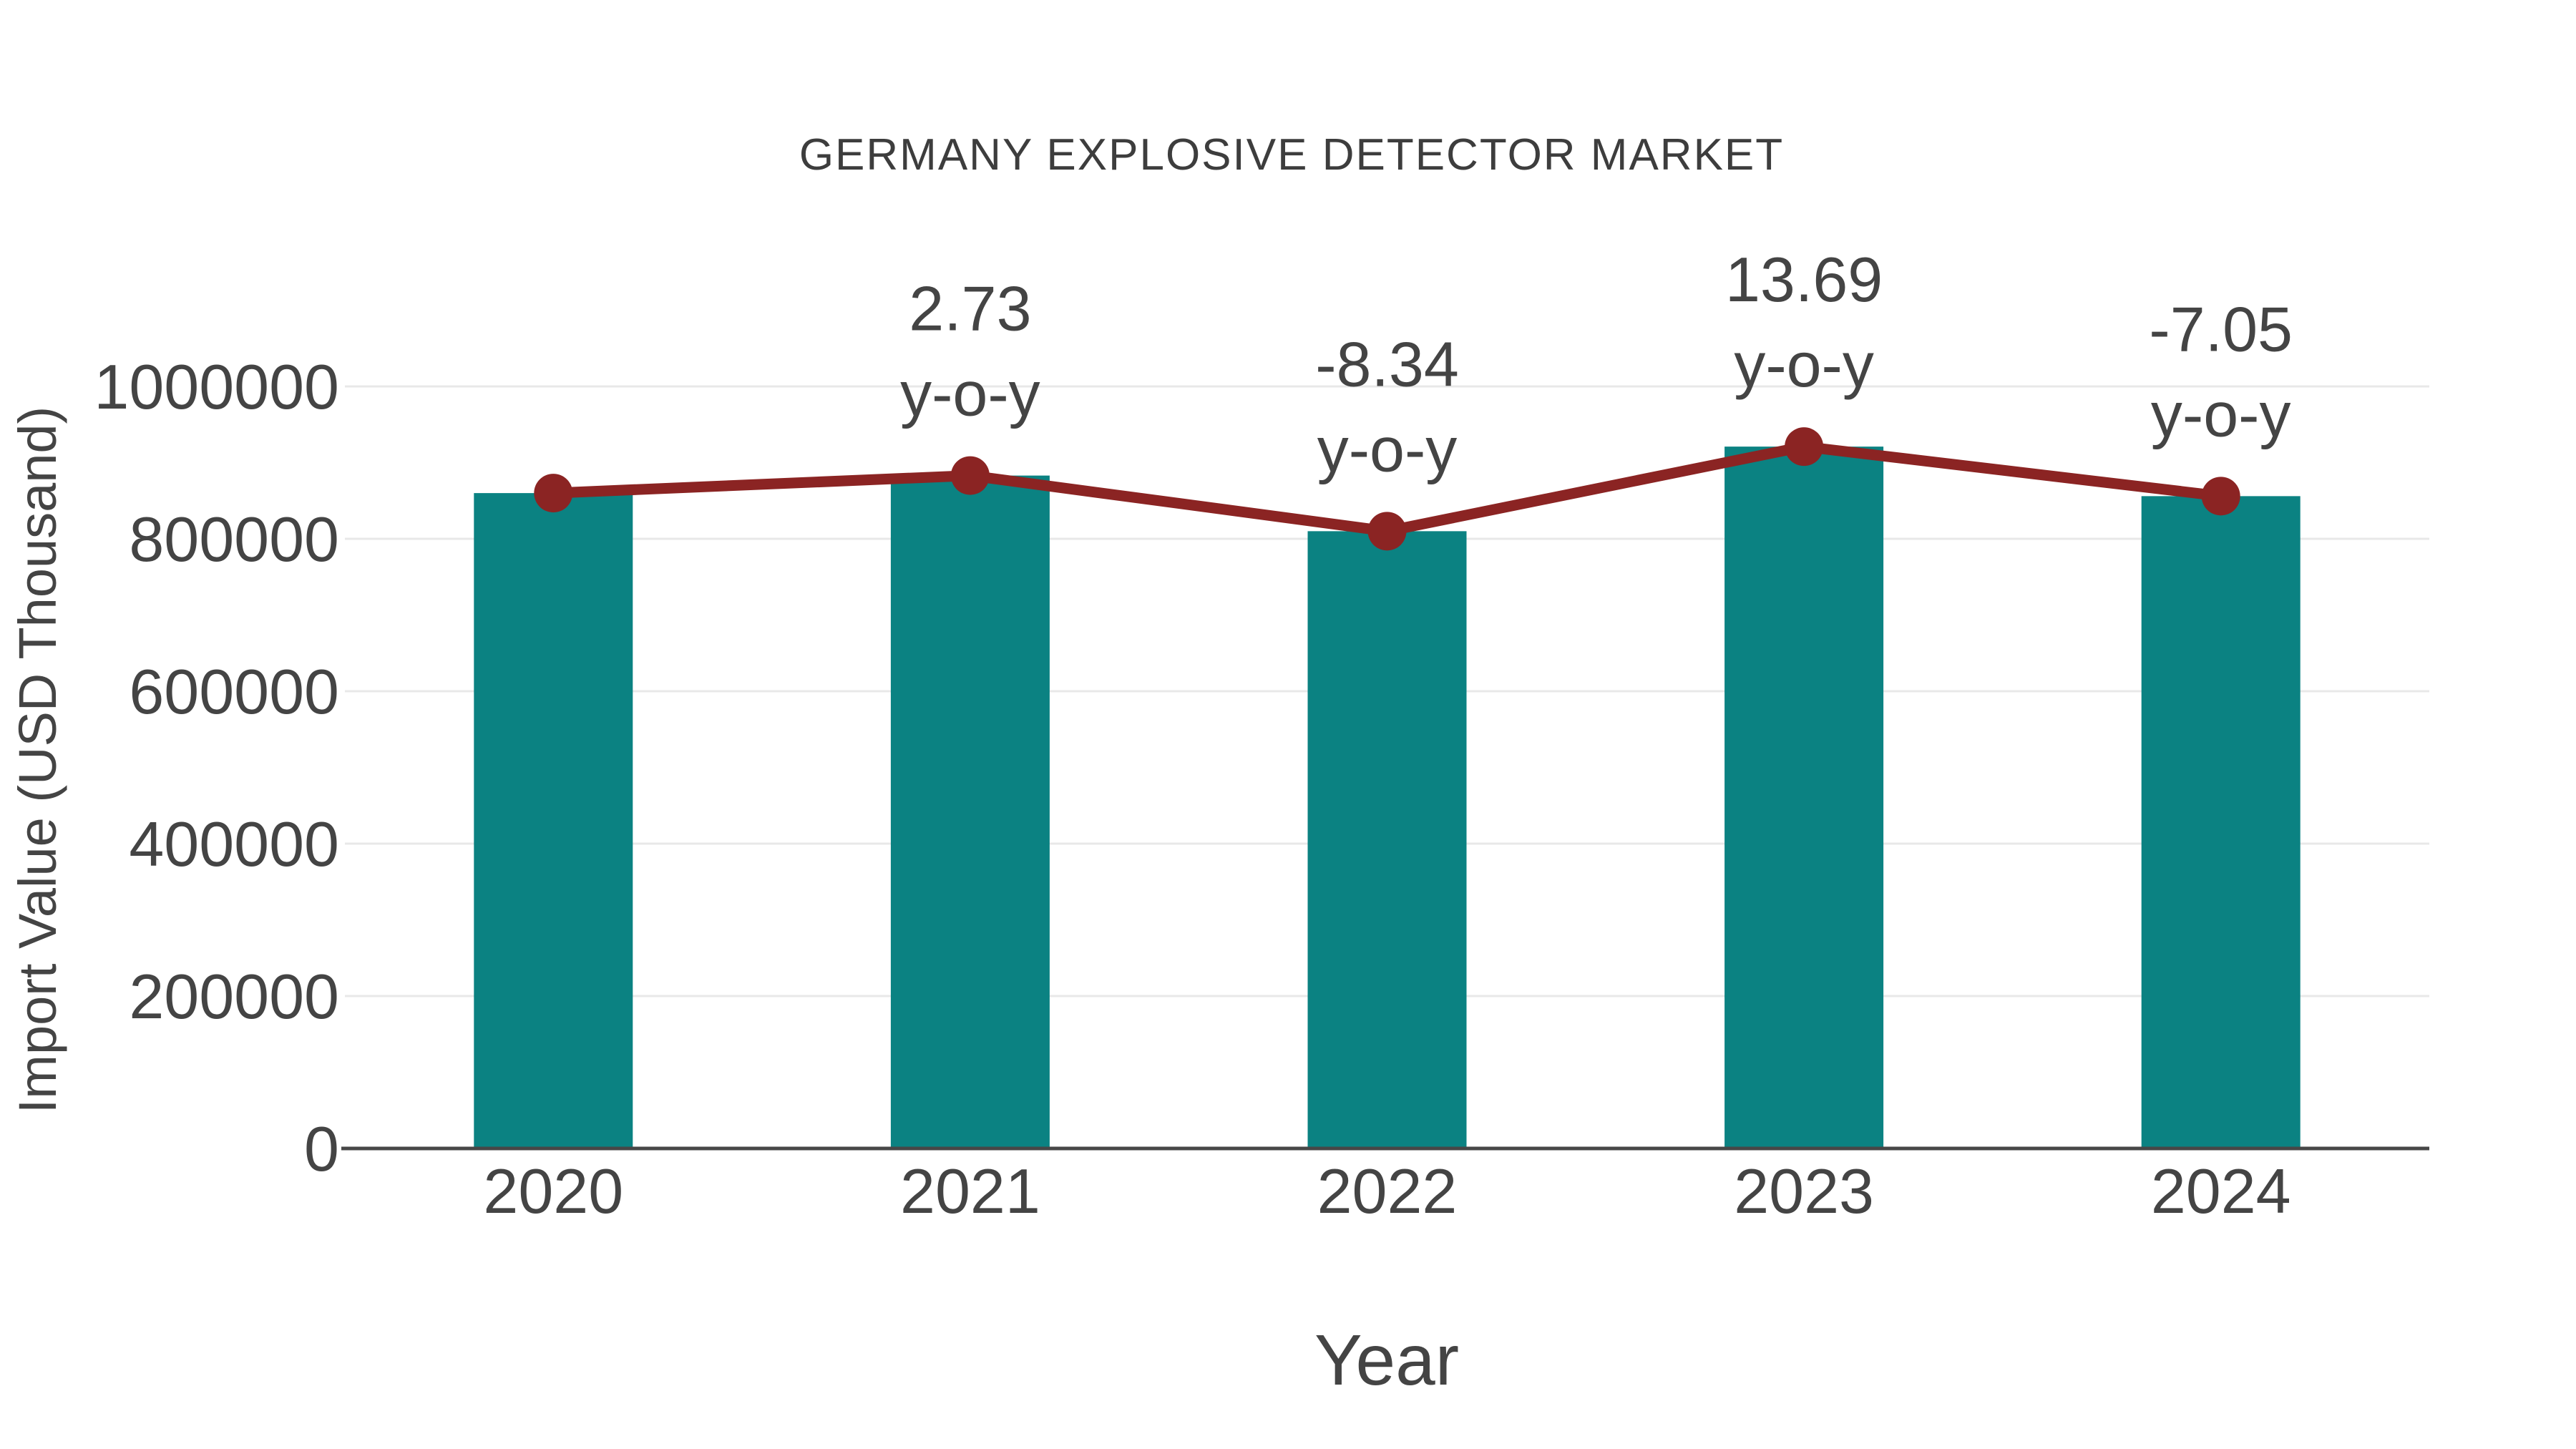 This screenshot has height=1449, width=2576. Describe the element at coordinates (217, 386) in the screenshot. I see `y-tick-label-1000000: 1000000` at that location.